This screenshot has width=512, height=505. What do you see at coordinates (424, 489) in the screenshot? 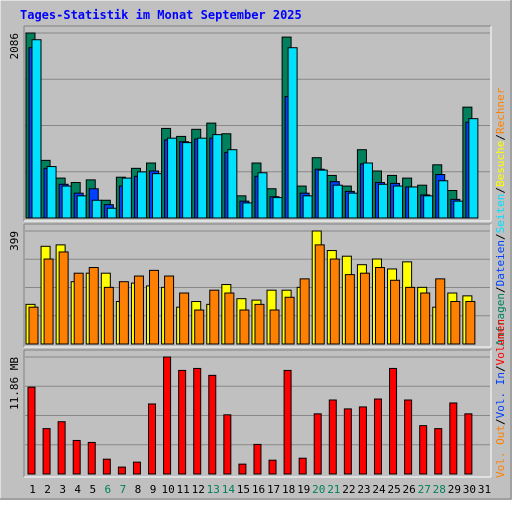
I see `x-tick-label: 27` at bounding box center [424, 489].